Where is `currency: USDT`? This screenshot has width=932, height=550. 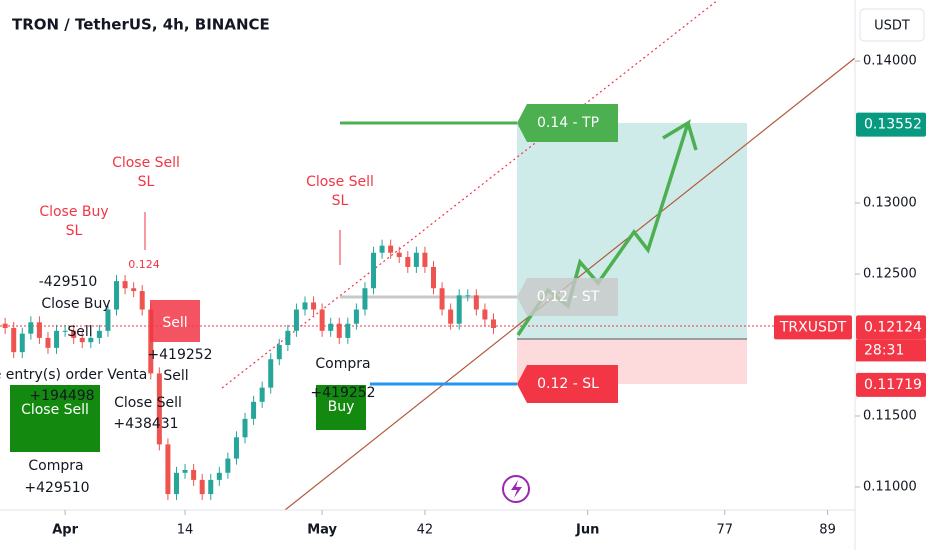
currency: USDT is located at coordinates (892, 26).